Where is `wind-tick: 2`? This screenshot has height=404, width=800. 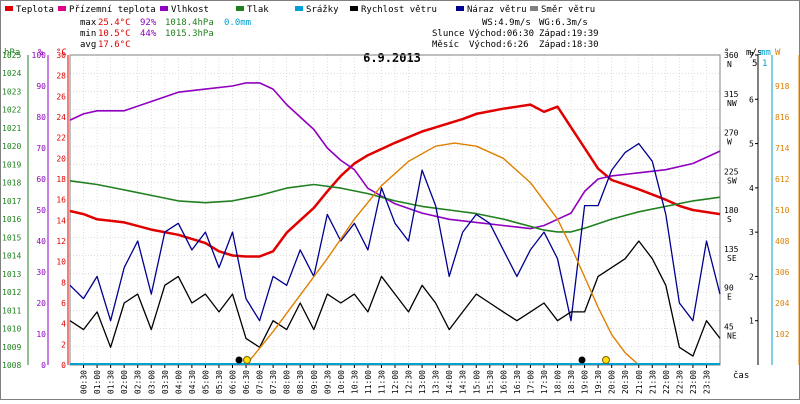 wind-tick: 2 is located at coordinates (751, 276).